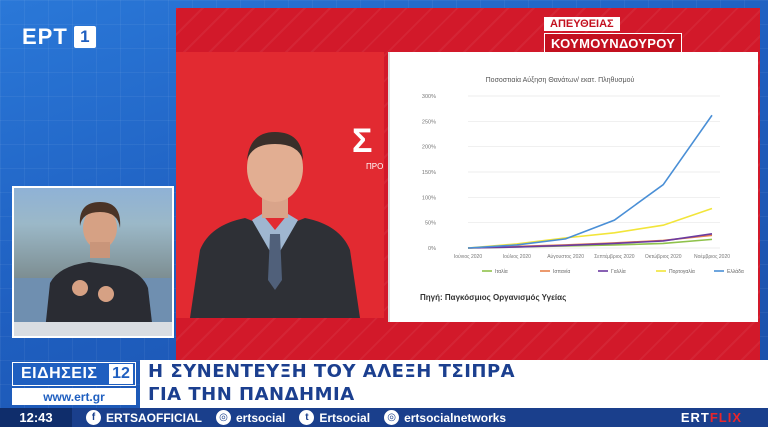 The width and height of the screenshot is (768, 427). I want to click on y-tick-label: 100%, so click(429, 198).